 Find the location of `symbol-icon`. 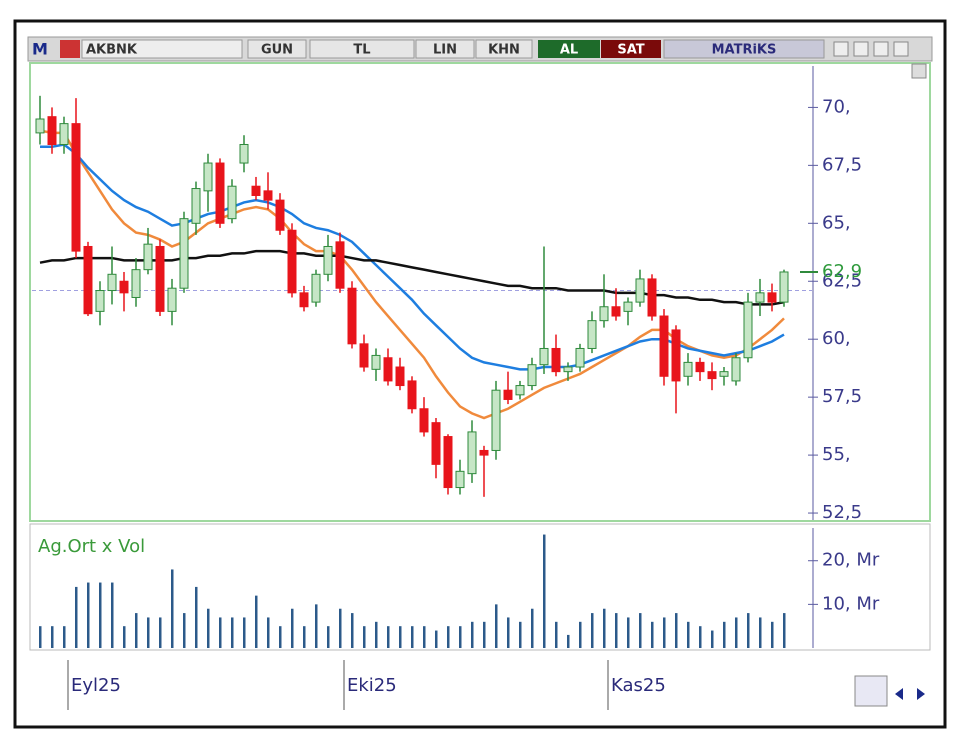

symbol-icon is located at coordinates (70, 49).